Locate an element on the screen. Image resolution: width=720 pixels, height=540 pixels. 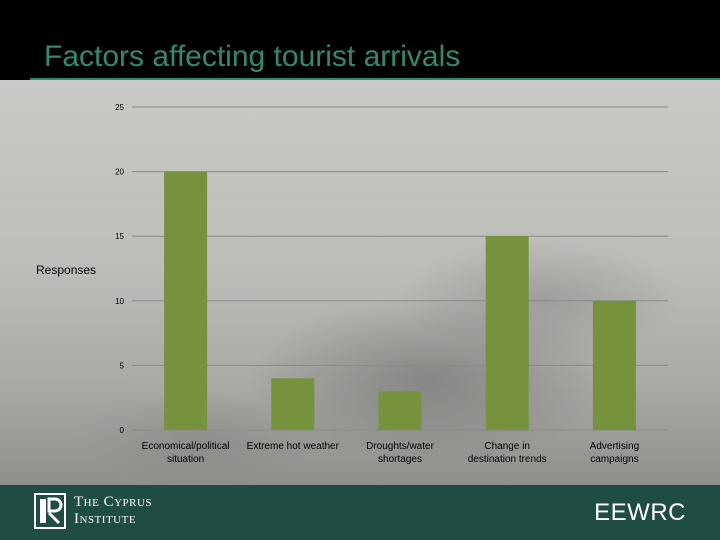
y-tick-label: 5 is located at coordinates (122, 365).